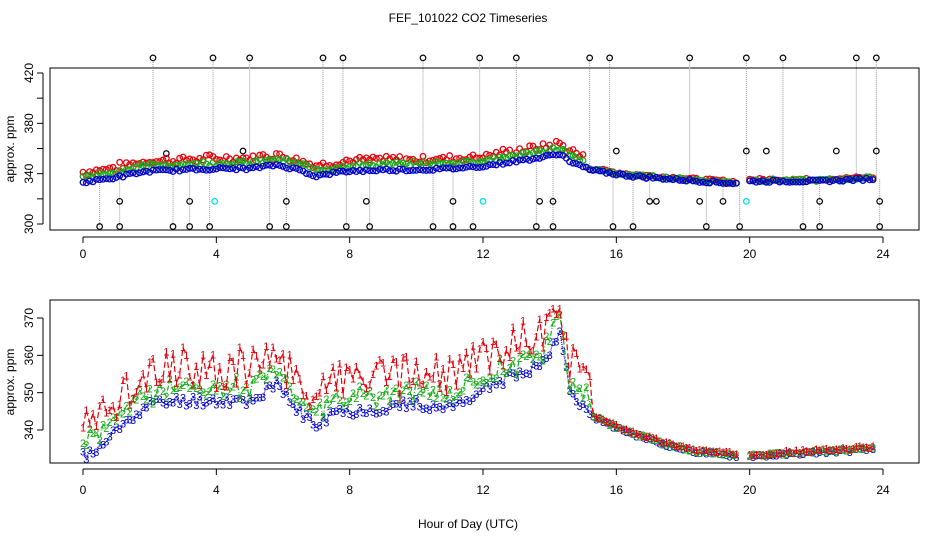 This screenshot has height=540, width=936. Describe the element at coordinates (349, 254) in the screenshot. I see `top-x-tick-label: 8` at that location.